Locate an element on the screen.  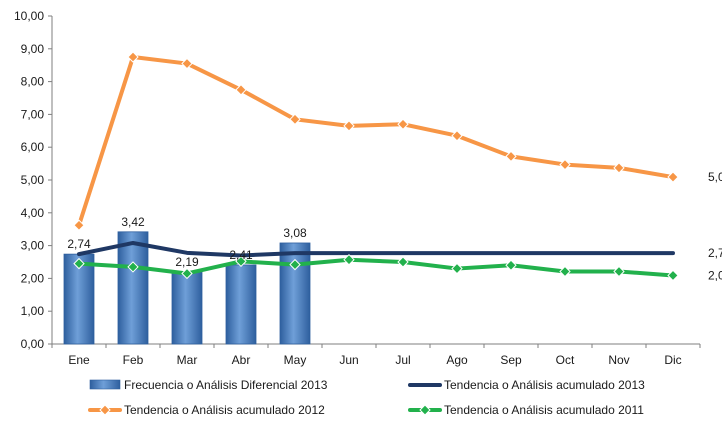
legend-label: Tendencia o Análisis acumulado 2011 is located at coordinates (544, 410).